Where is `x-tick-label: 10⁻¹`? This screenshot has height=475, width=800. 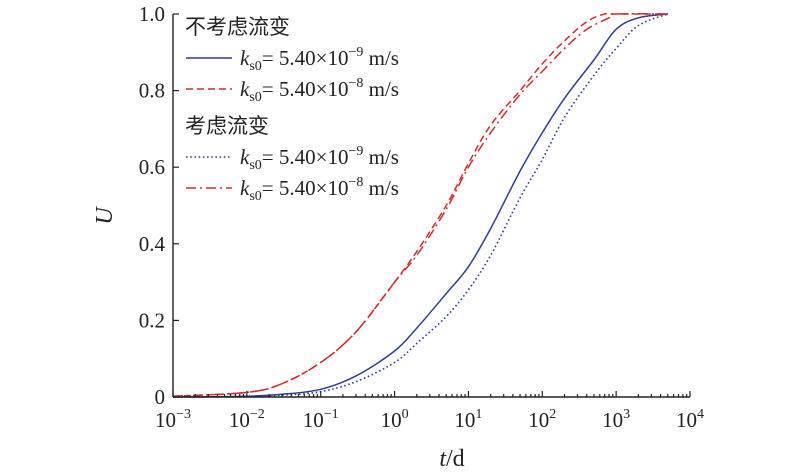 x-tick-label: 10⁻¹ is located at coordinates (321, 419).